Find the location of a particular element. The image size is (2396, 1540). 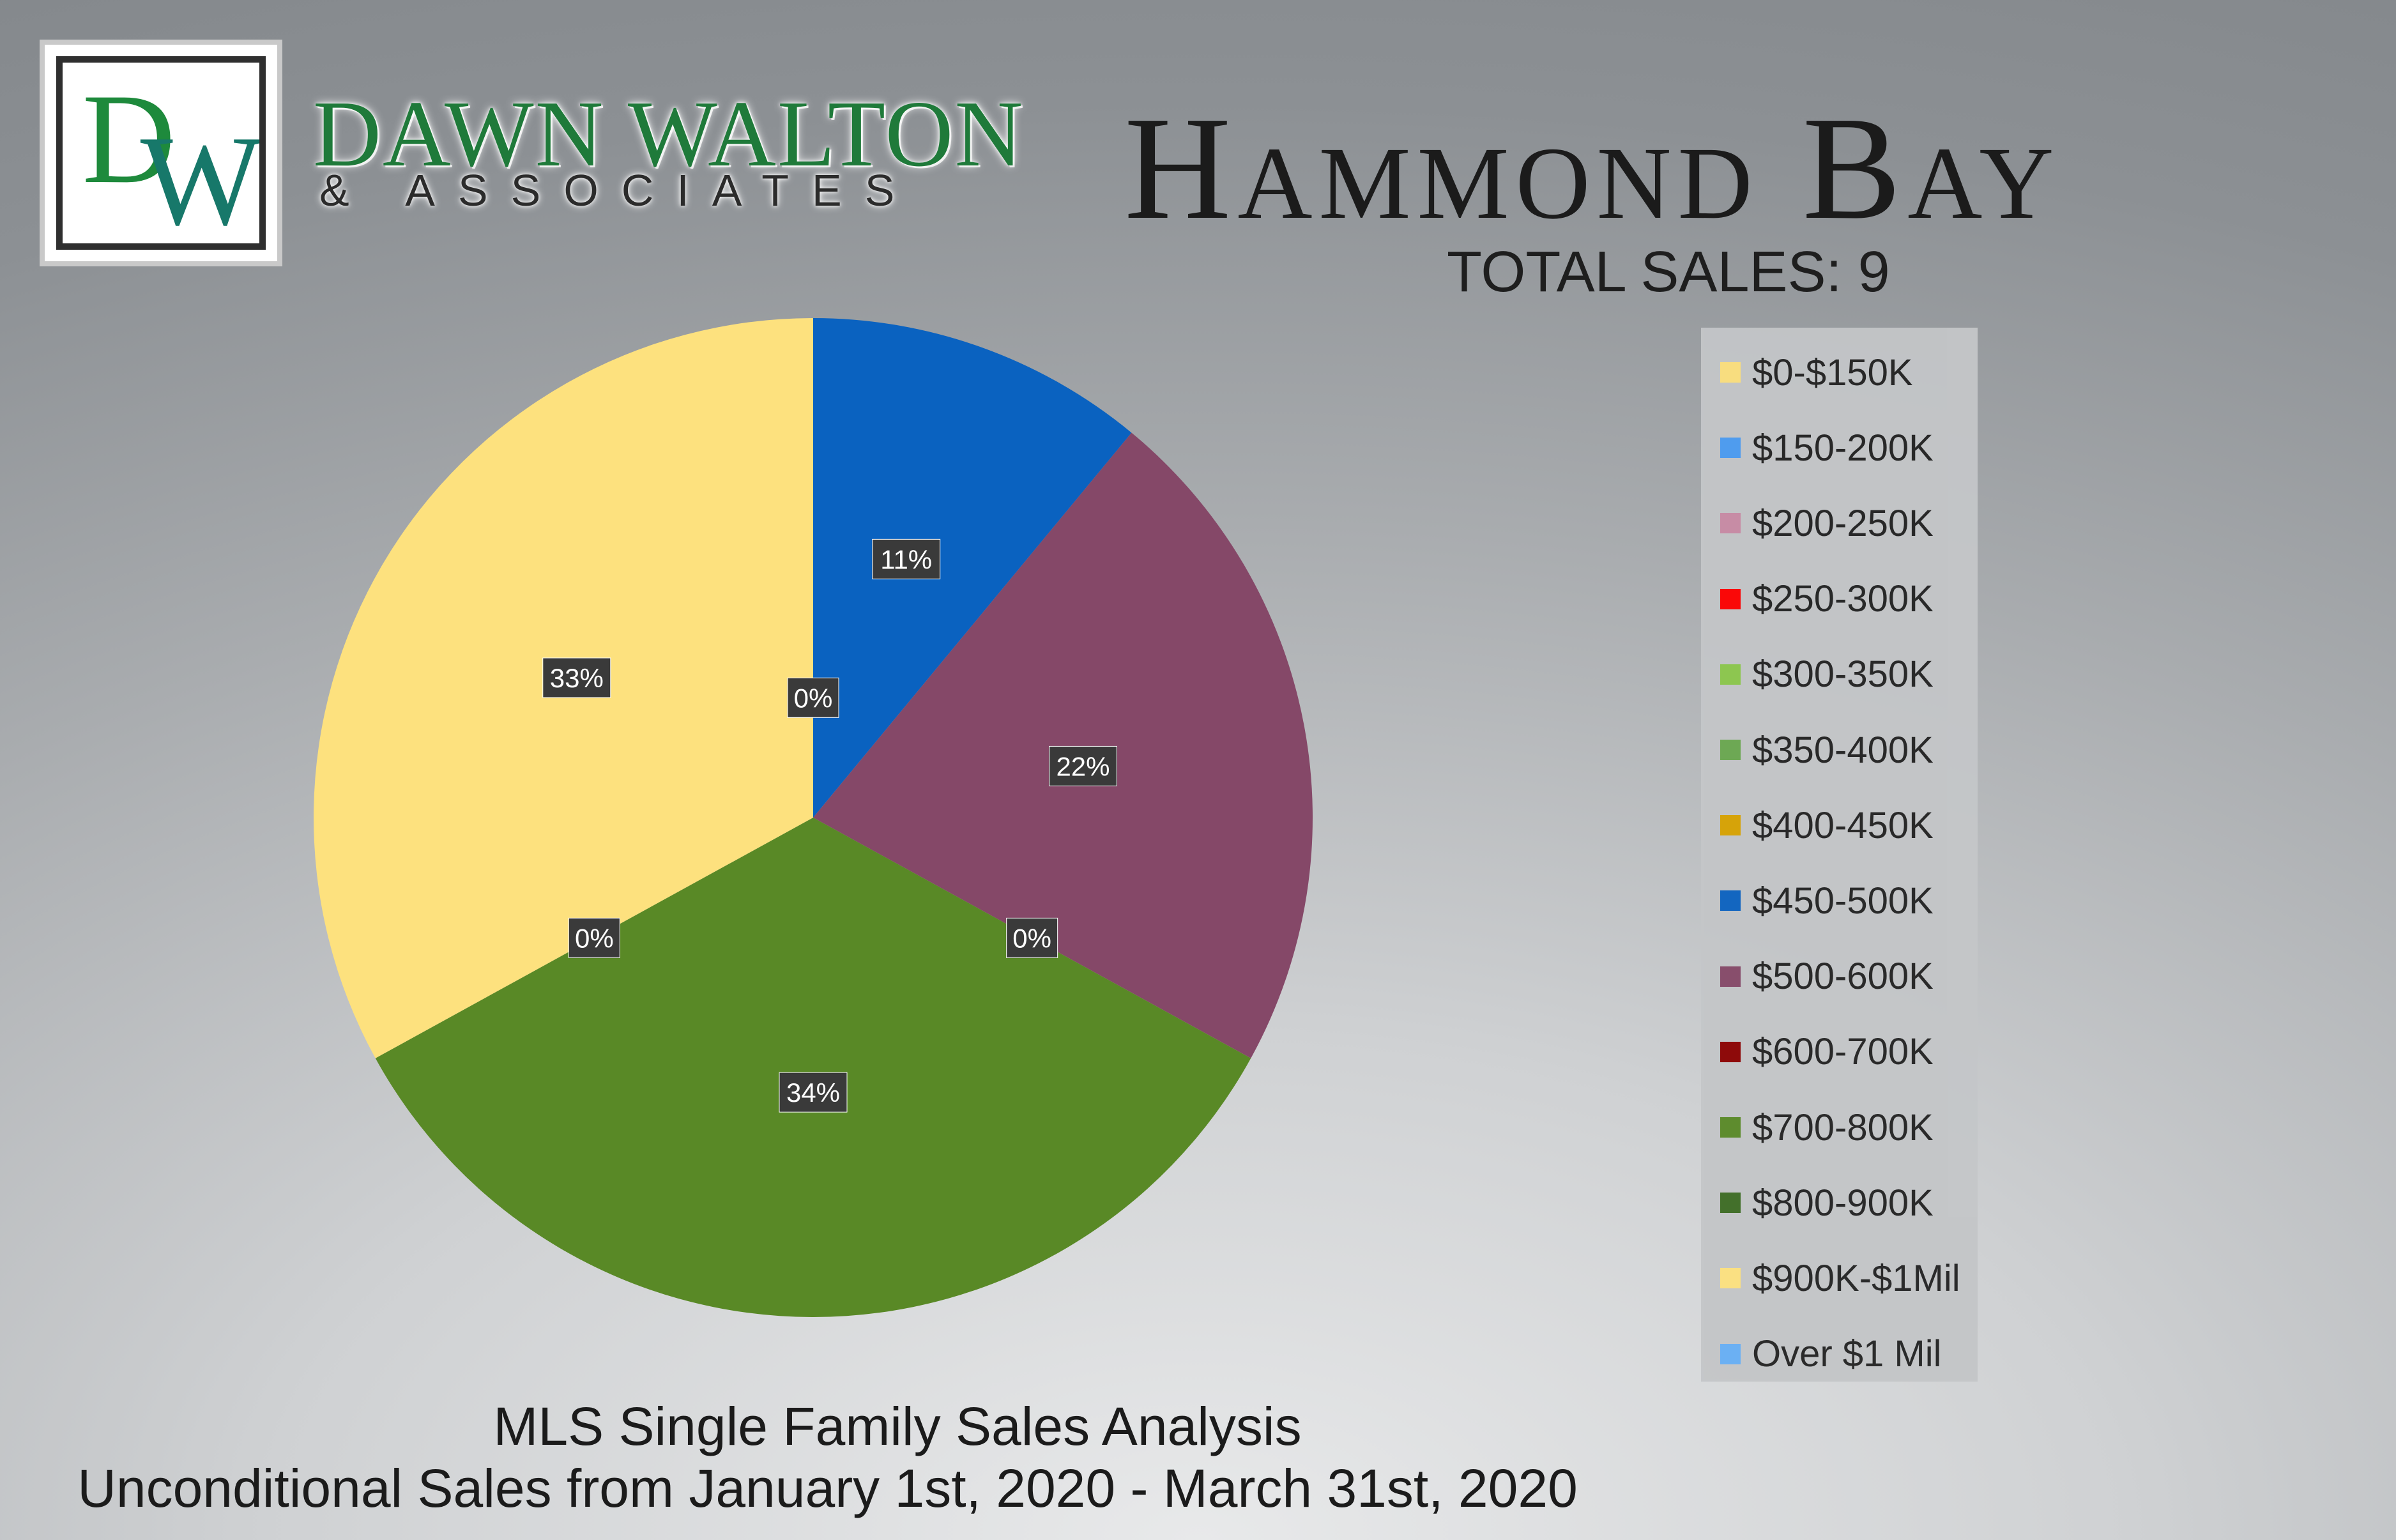

legend-item: $500-600K is located at coordinates (1827, 977).